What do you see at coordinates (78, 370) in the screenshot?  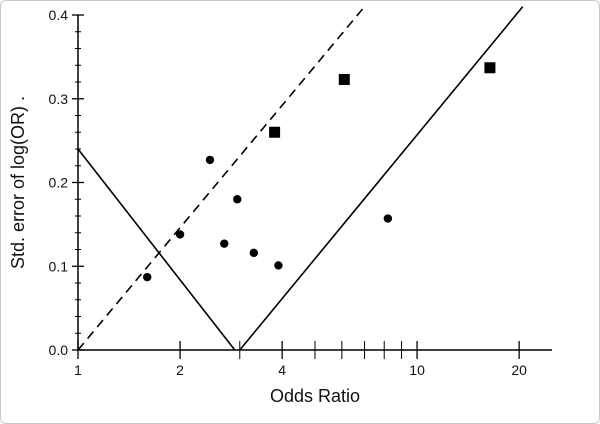 I see `x-tick-label: 1` at bounding box center [78, 370].